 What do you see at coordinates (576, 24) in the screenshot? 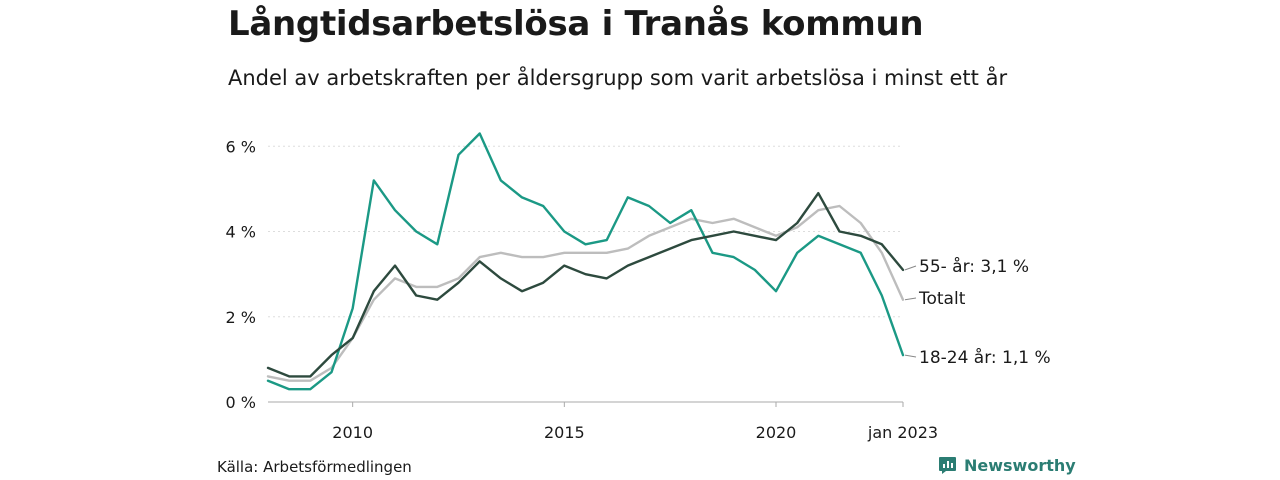
I see `chart-title: Långtidsarbetslösa i Tranås kommun` at bounding box center [576, 24].